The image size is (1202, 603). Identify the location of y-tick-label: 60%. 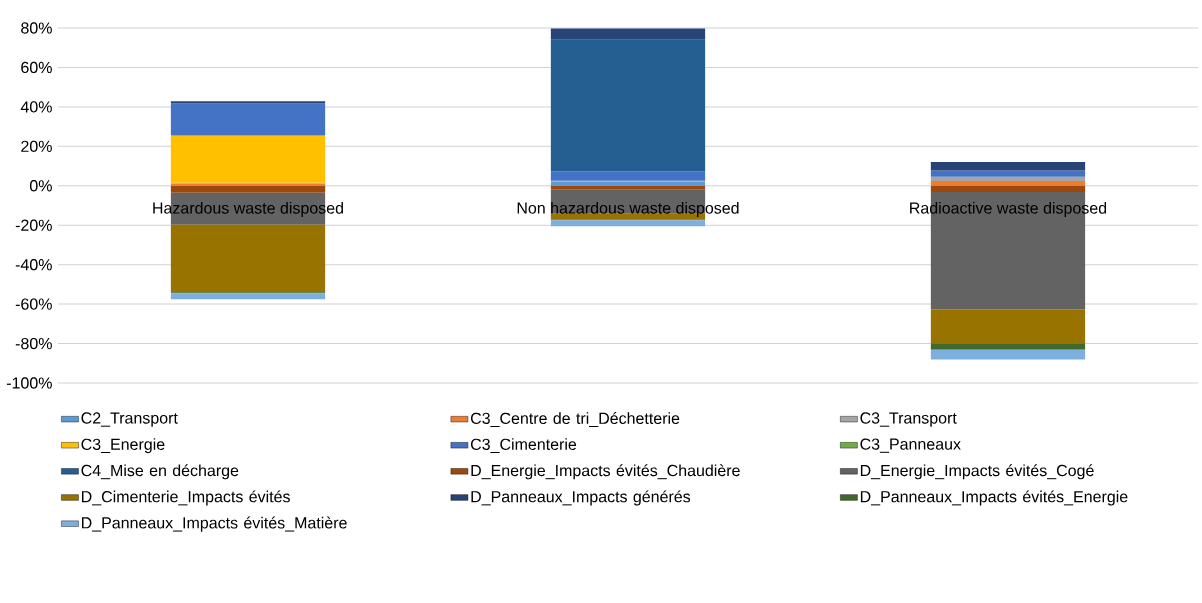
(36, 67).